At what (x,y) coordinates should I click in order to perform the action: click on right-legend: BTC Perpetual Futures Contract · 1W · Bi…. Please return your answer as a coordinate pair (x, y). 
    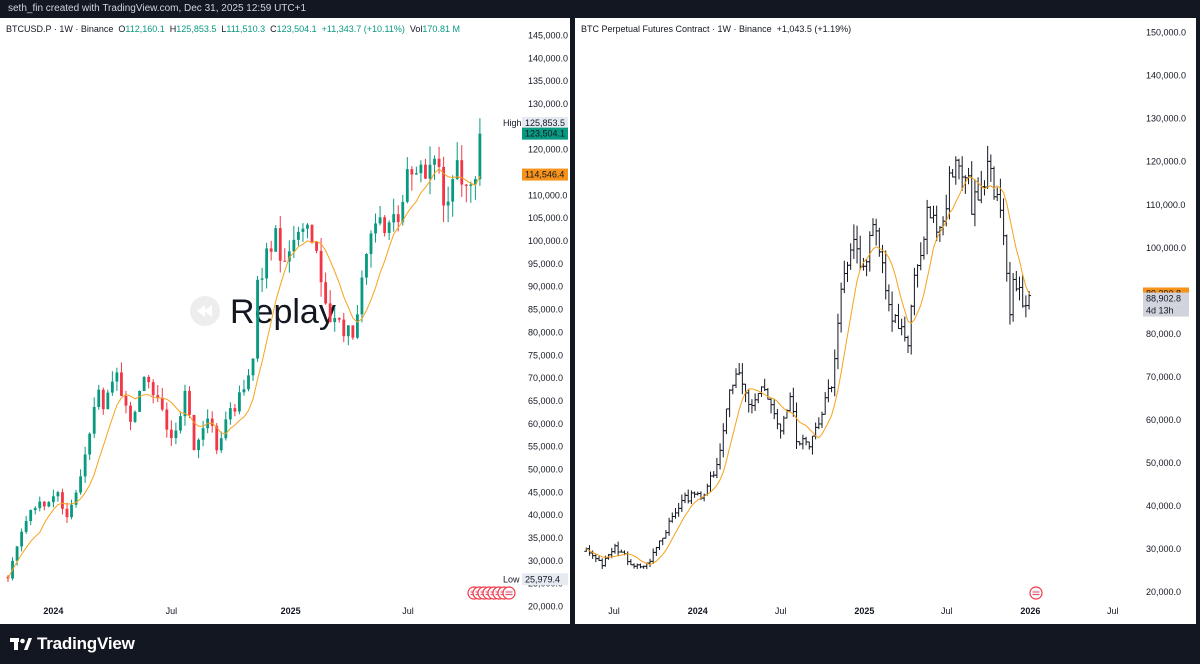
    Looking at the image, I should click on (716, 29).